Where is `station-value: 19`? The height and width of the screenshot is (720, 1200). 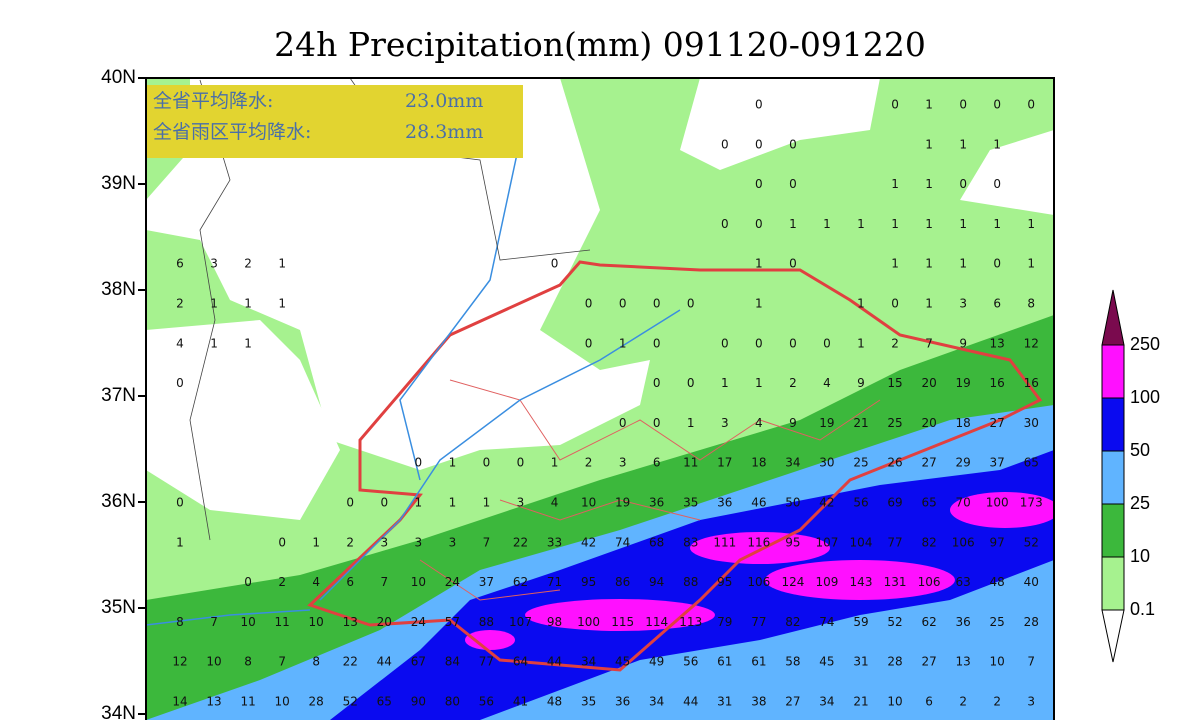 station-value: 19 is located at coordinates (826, 423).